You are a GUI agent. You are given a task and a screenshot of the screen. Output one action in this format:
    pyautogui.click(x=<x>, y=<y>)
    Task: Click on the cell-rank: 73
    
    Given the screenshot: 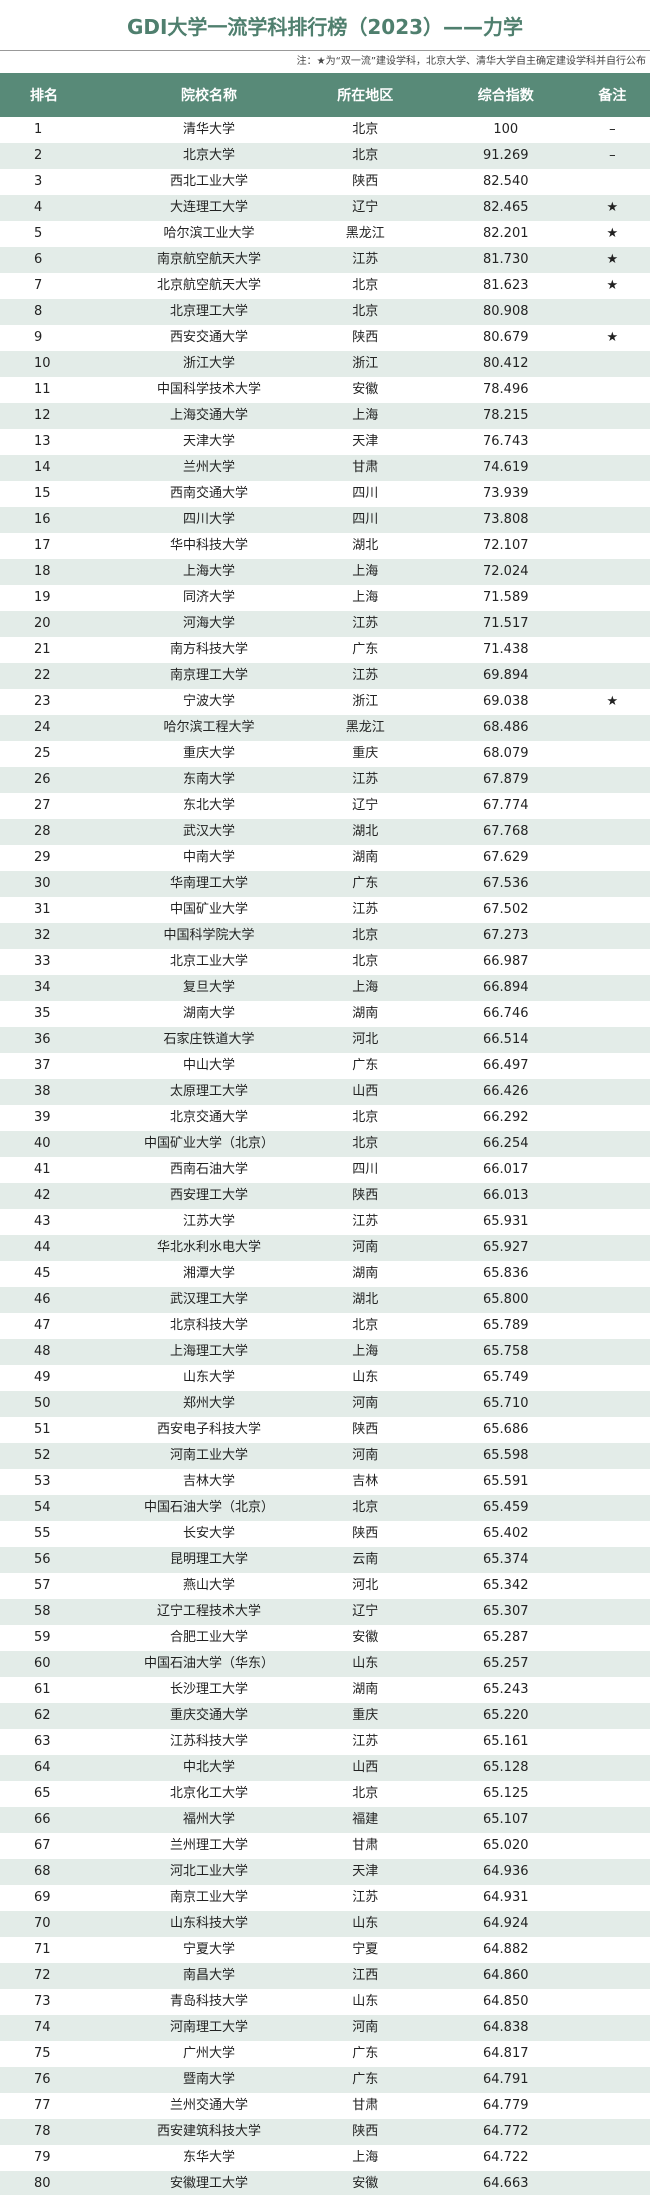 What is the action you would take?
    pyautogui.click(x=42, y=2001)
    